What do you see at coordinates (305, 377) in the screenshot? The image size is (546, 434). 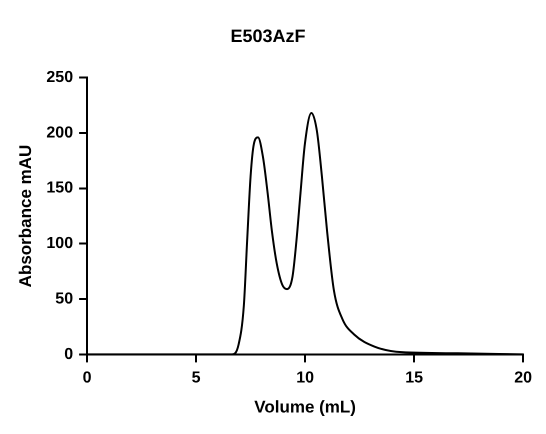 I see `x-tick-label: 10` at bounding box center [305, 377].